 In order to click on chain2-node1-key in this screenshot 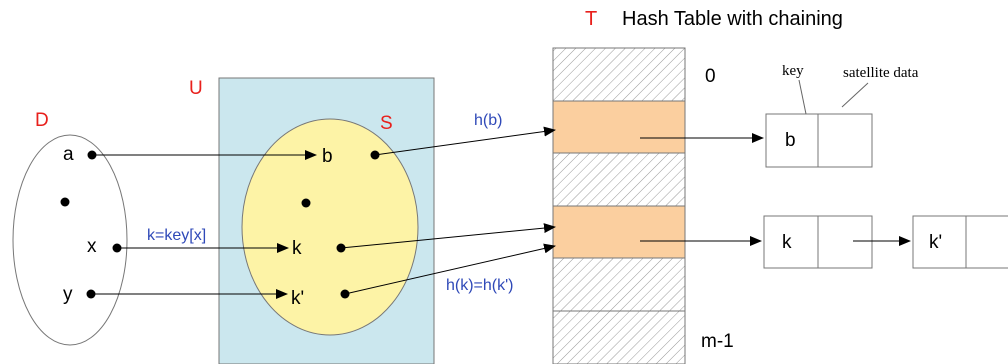, I will do `click(791, 242)`.